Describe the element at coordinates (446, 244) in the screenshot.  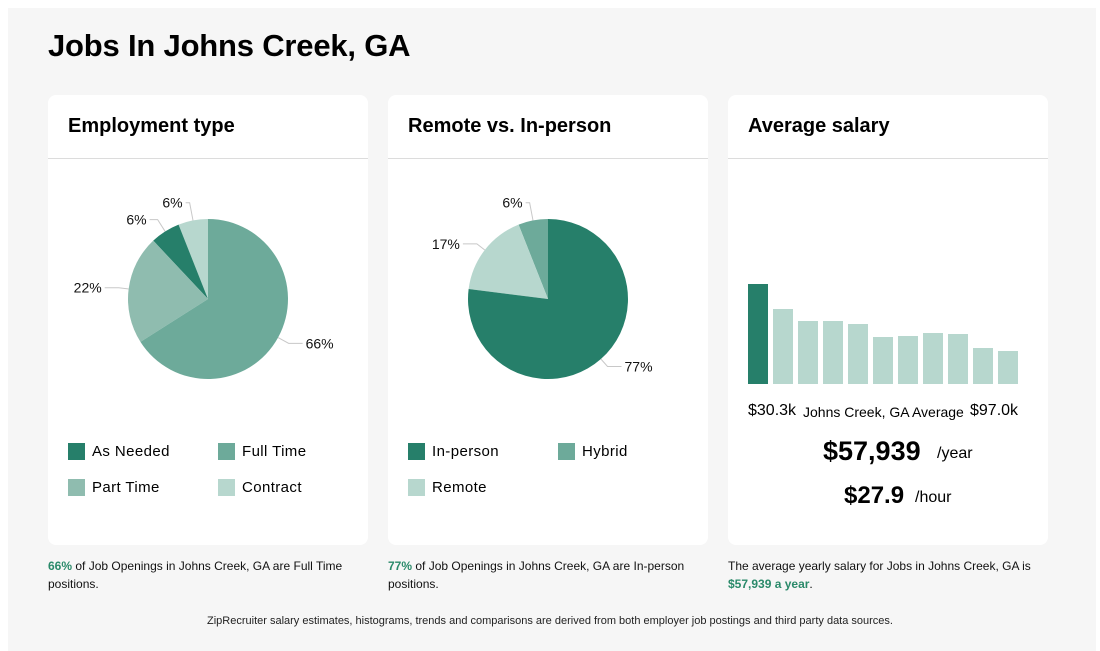
I see `pie-label-remote: 17%` at that location.